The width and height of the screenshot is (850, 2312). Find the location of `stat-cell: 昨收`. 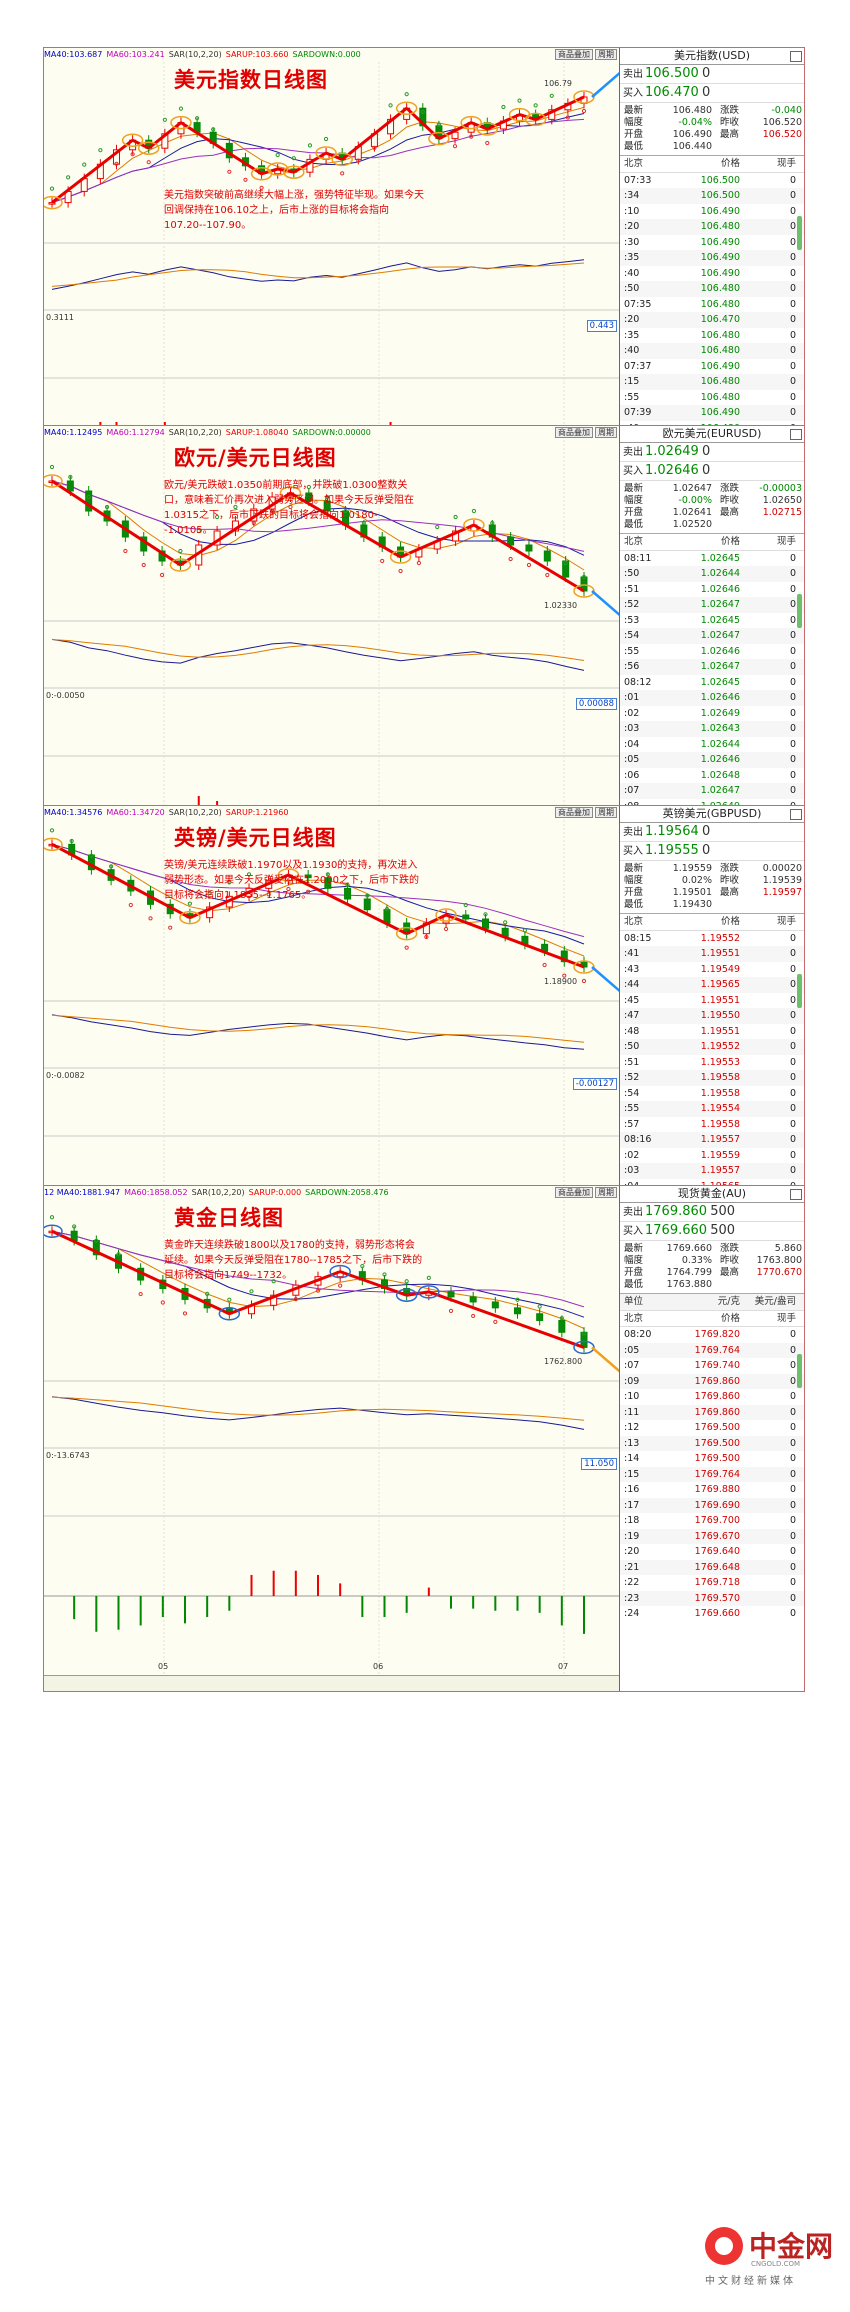

stat-cell: 昨收 is located at coordinates (730, 122).